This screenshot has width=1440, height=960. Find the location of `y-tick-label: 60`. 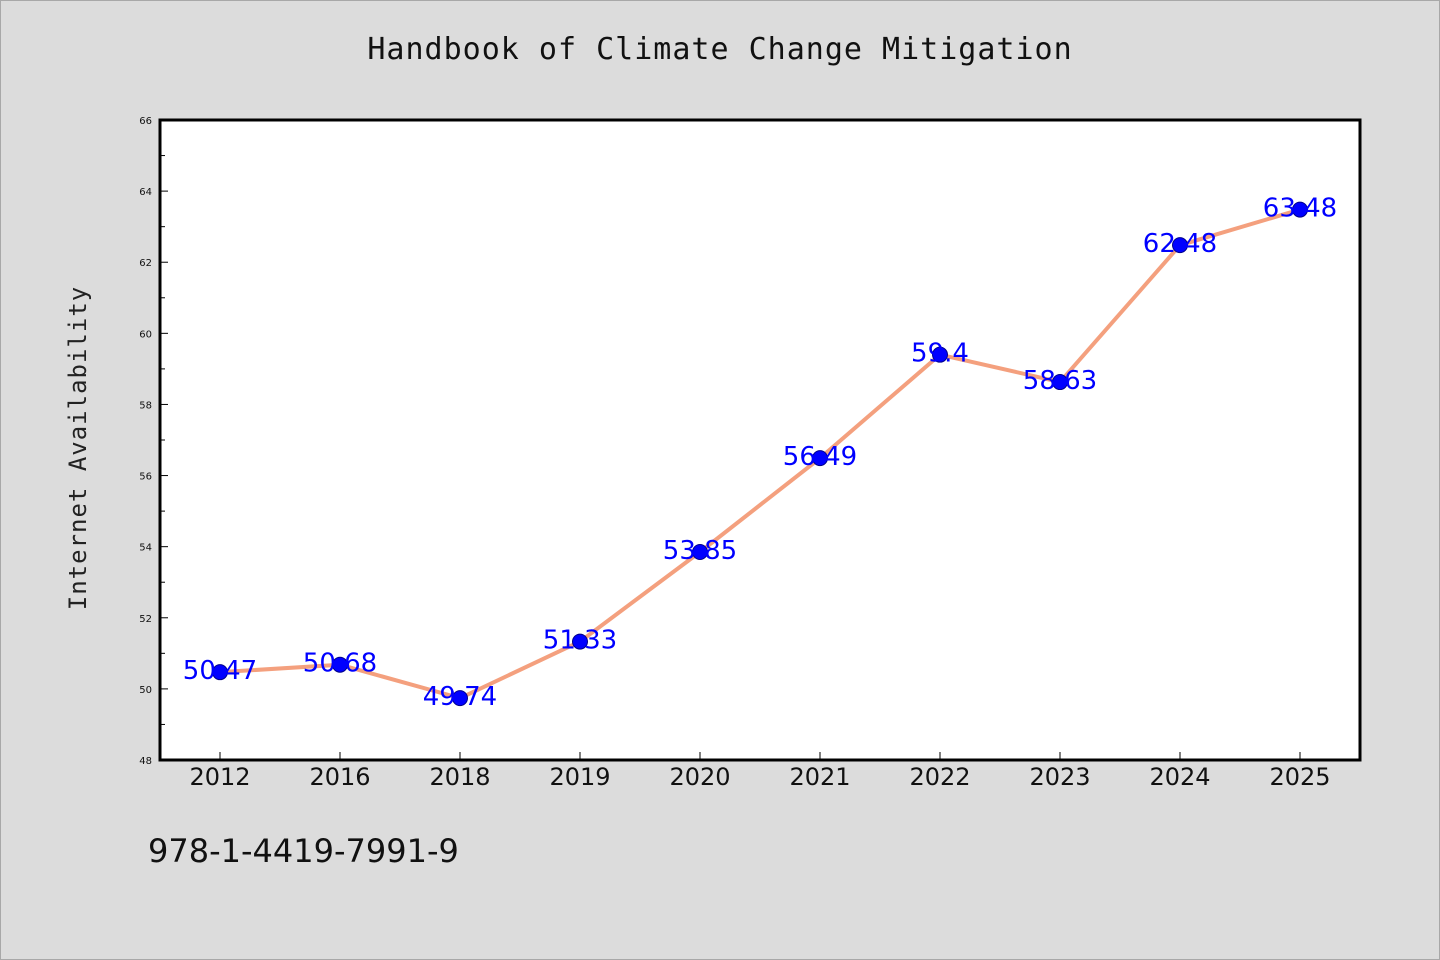

y-tick-label: 60 is located at coordinates (145, 334).